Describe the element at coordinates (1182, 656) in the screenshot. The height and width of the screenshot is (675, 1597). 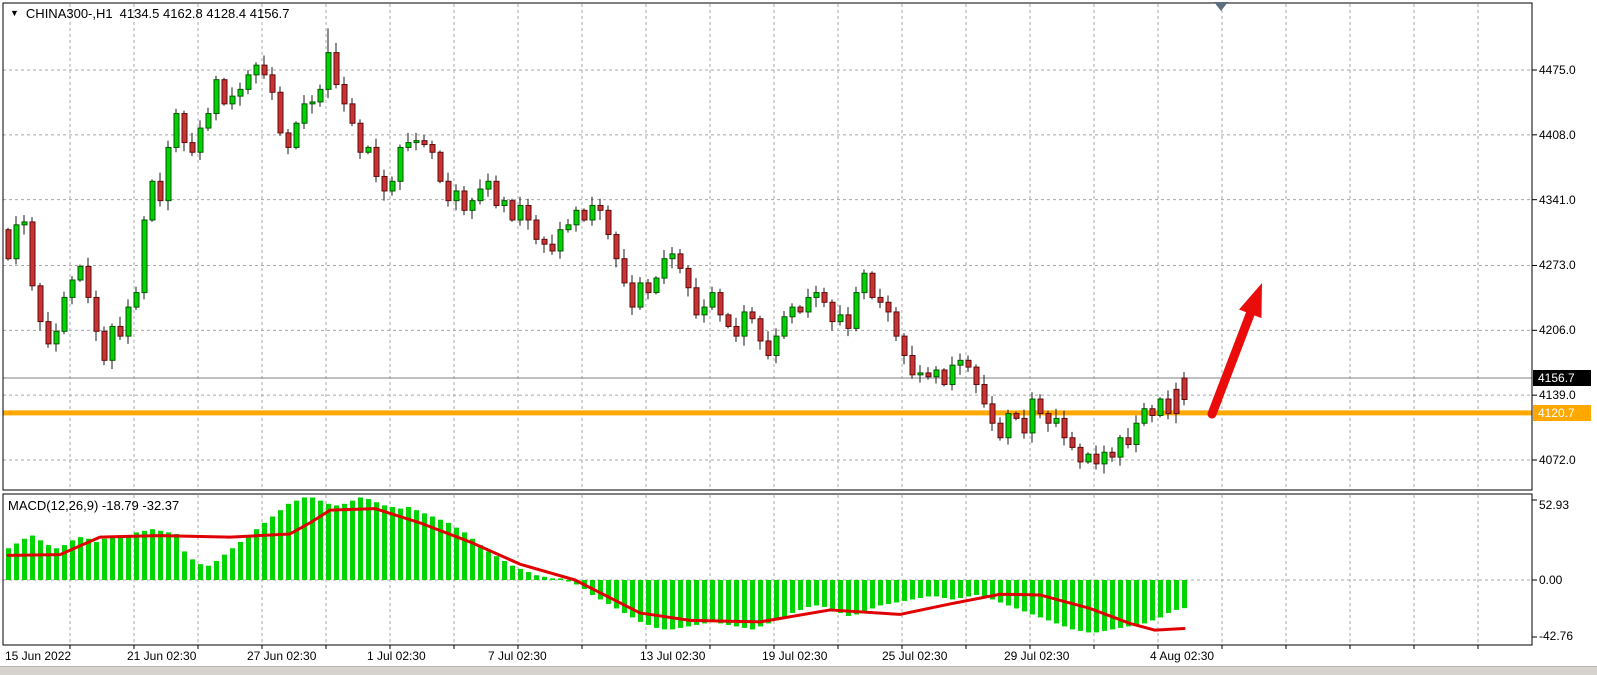
I see `time-axis-label: 4 Aug 02:30` at that location.